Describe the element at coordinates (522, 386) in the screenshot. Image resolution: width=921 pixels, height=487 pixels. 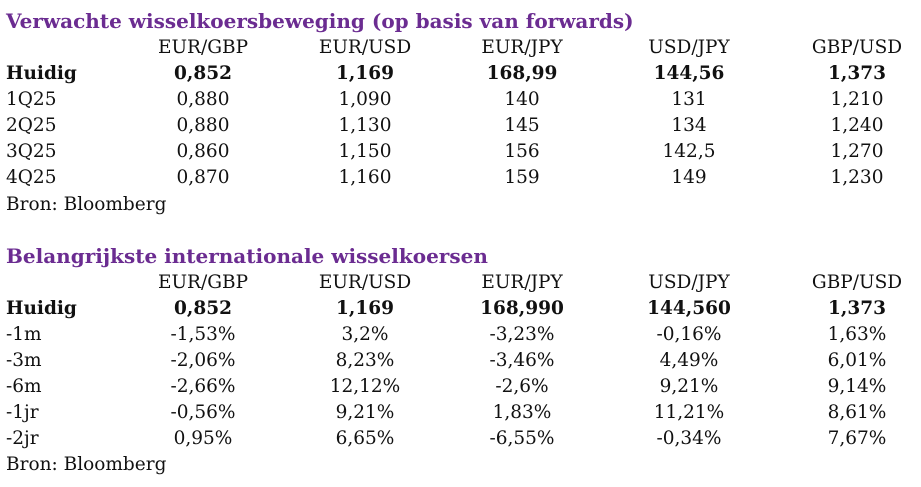
I see `cell: -2,6%` at that location.